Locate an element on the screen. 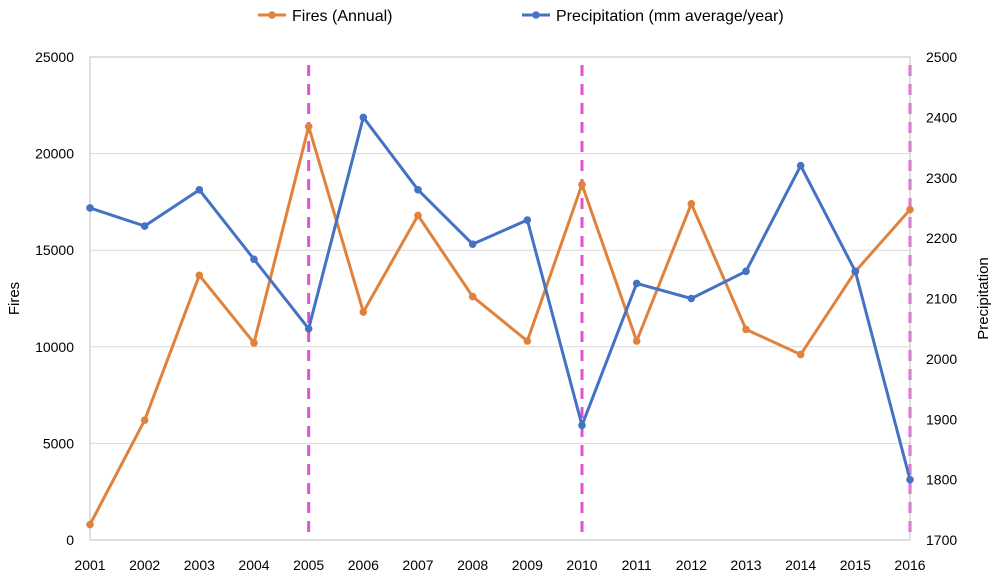 The image size is (1004, 580). x-tick-label: 2003 is located at coordinates (199, 565).